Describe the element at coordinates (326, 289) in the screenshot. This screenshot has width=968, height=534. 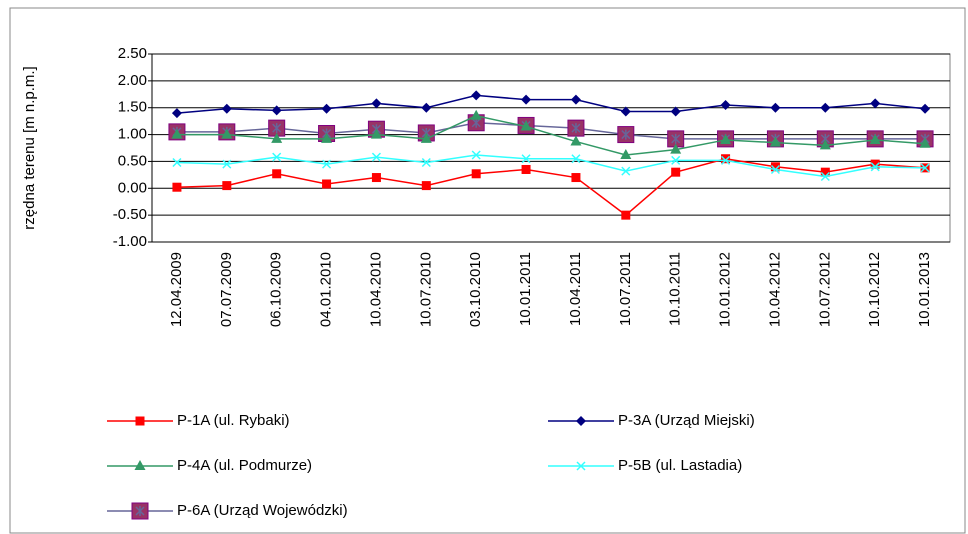
I see `x-tick-label: 04.01.2010` at that location.